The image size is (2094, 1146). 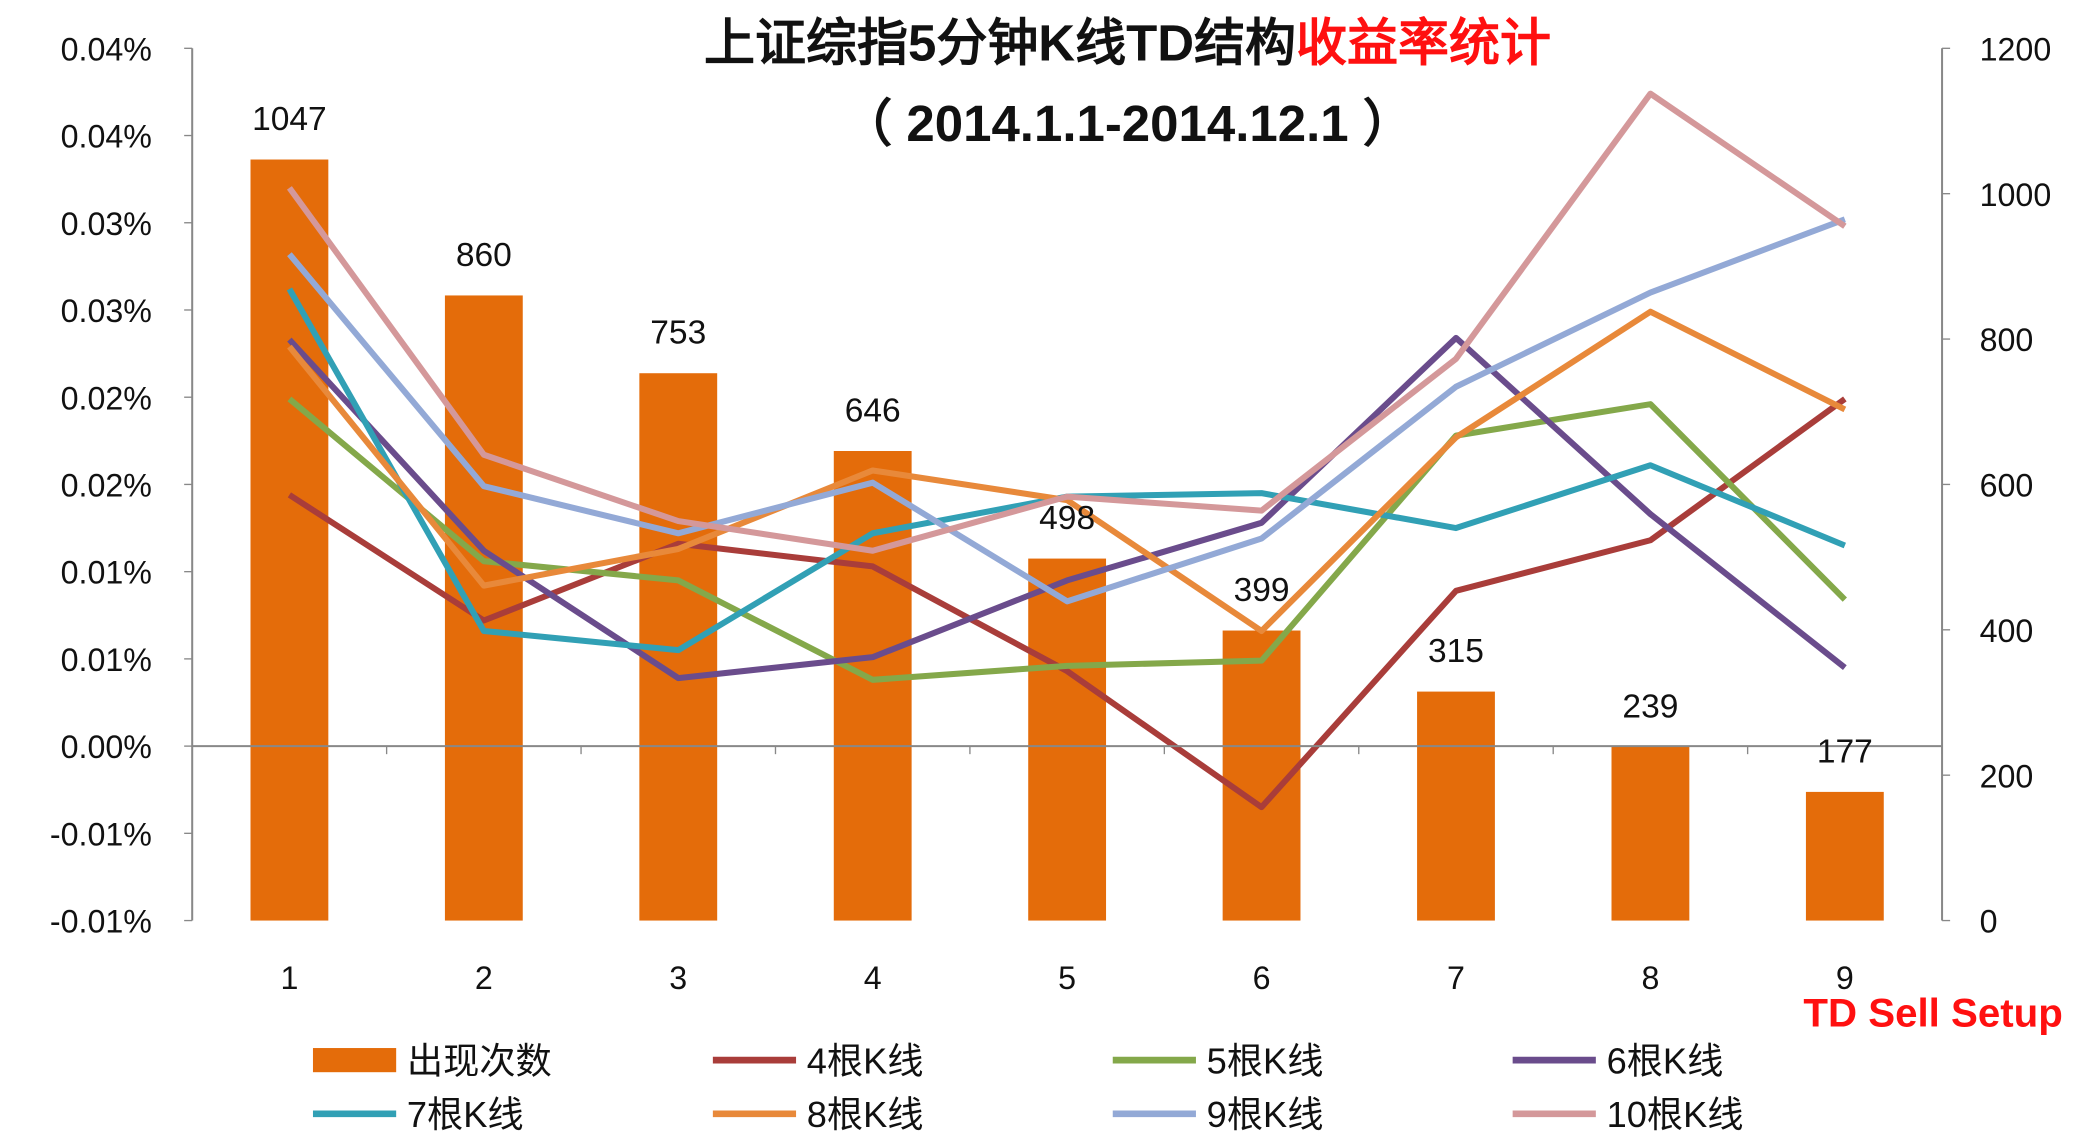 I want to click on bar-data-label: 399, so click(x=1262, y=590).